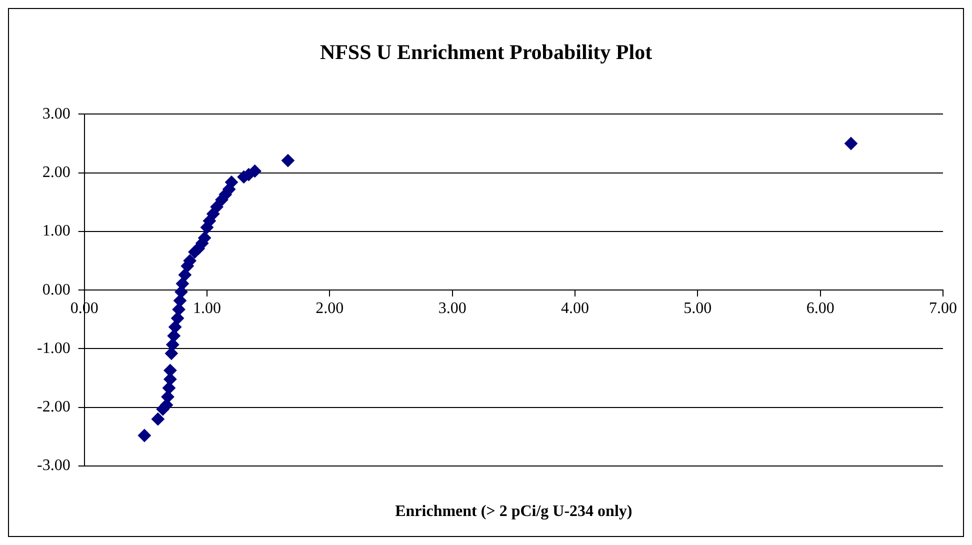  I want to click on chart-title: NFSS U Enrichment Probability Plot, so click(486, 52).